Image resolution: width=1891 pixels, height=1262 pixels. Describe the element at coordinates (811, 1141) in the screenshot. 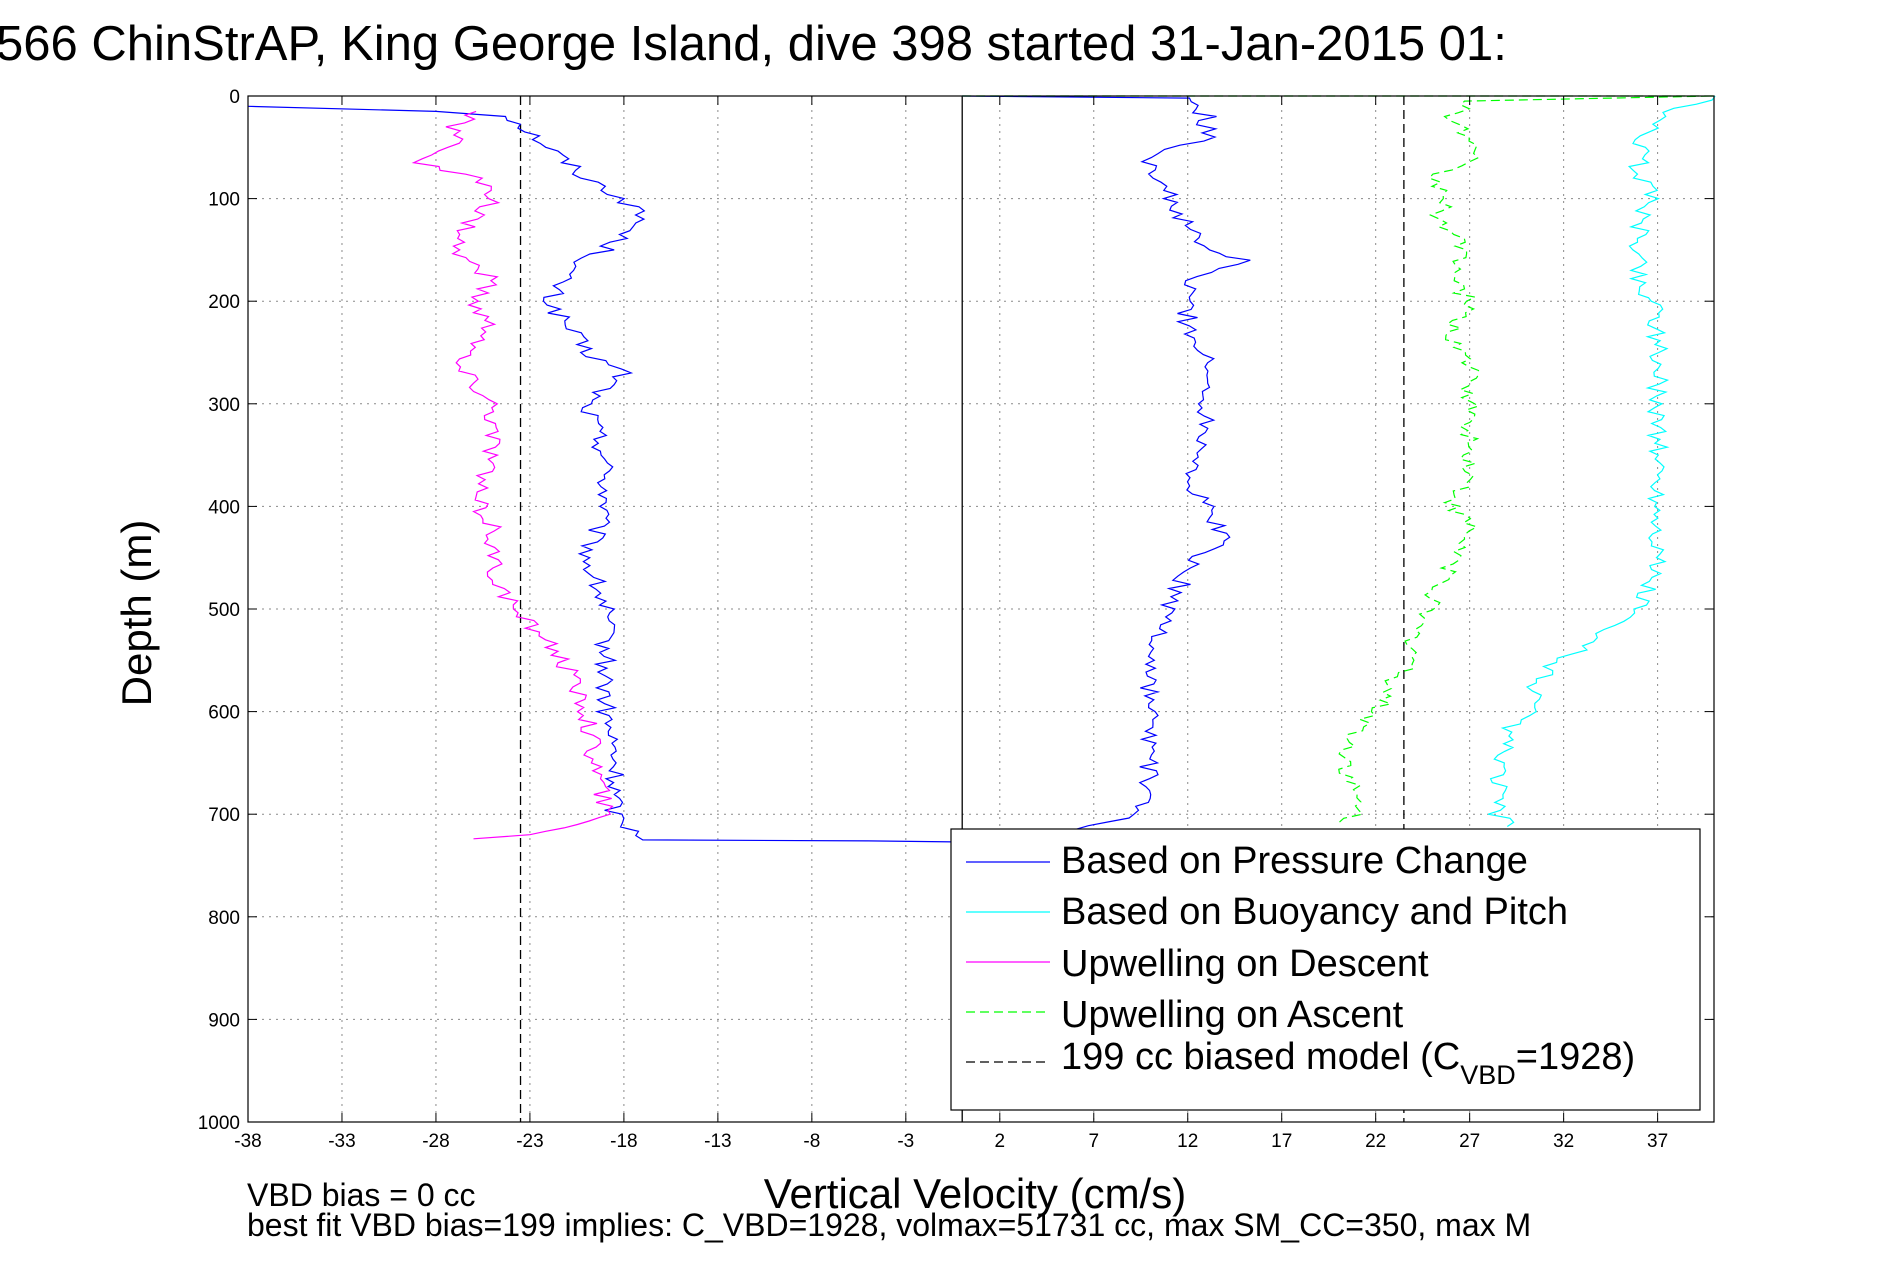

I see `x-tick-label: -8` at that location.